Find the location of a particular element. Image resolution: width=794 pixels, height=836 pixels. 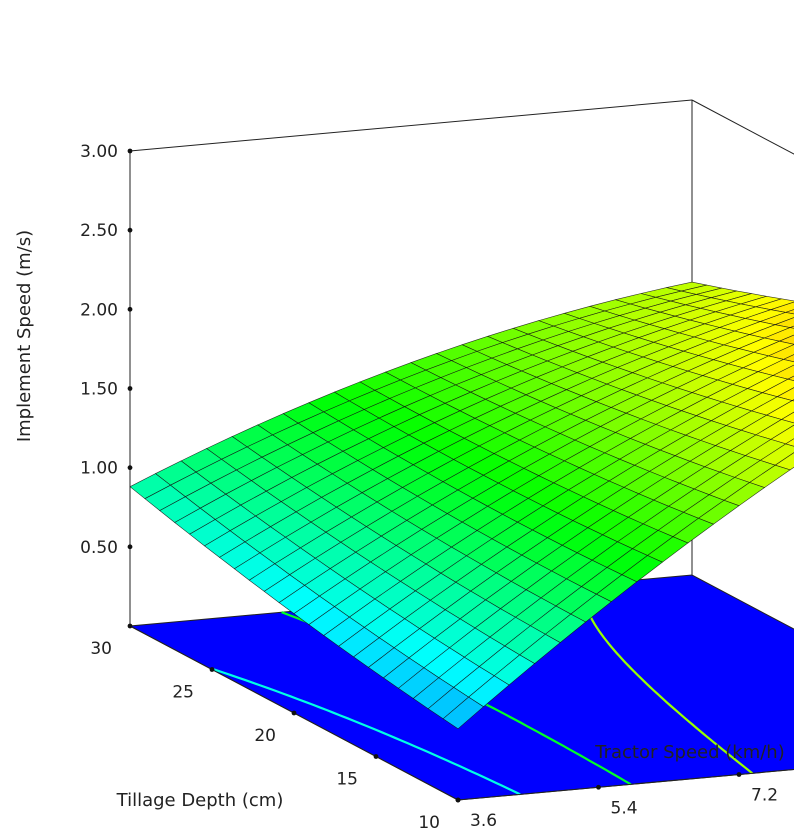

y-tick-label: 7.2 is located at coordinates (764, 796).